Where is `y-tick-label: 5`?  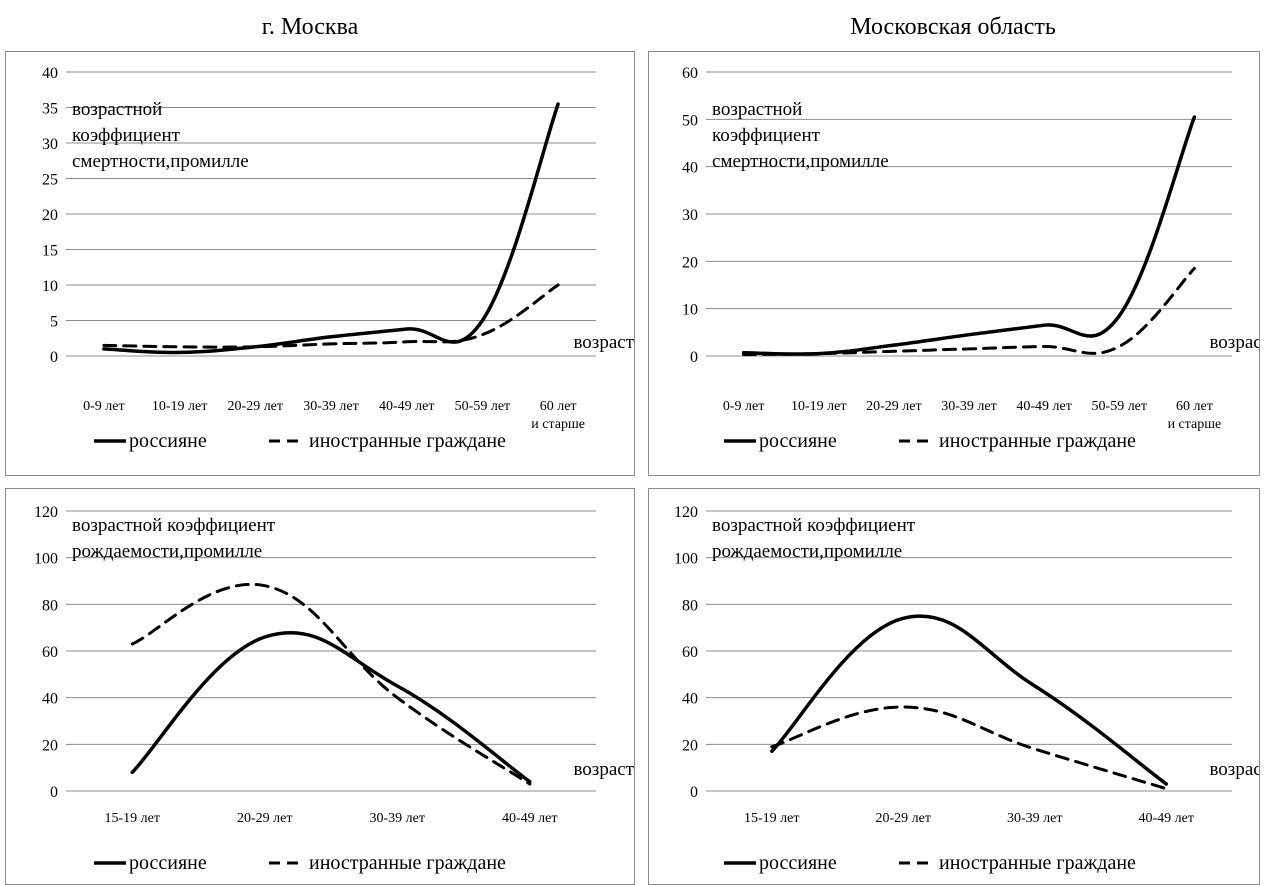 y-tick-label: 5 is located at coordinates (54, 322).